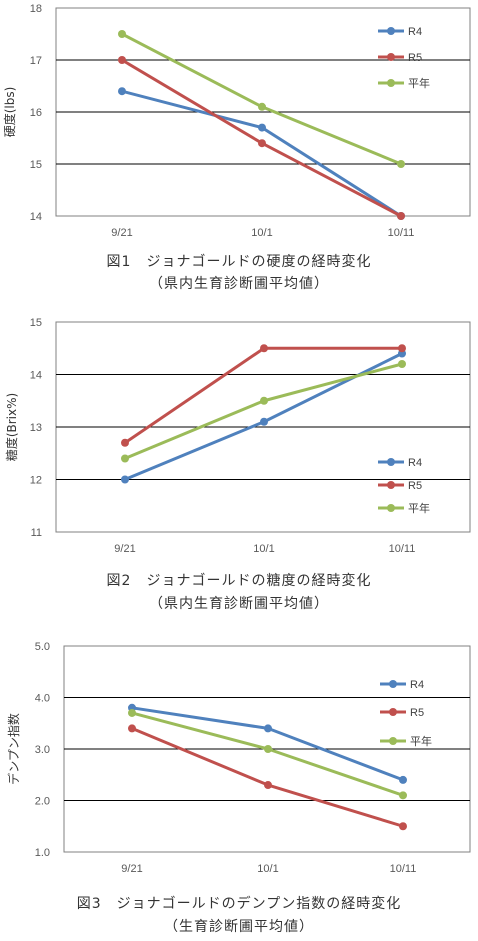  What do you see at coordinates (13, 749) in the screenshot?
I see `y-axis-label: デンプン指数` at bounding box center [13, 749].